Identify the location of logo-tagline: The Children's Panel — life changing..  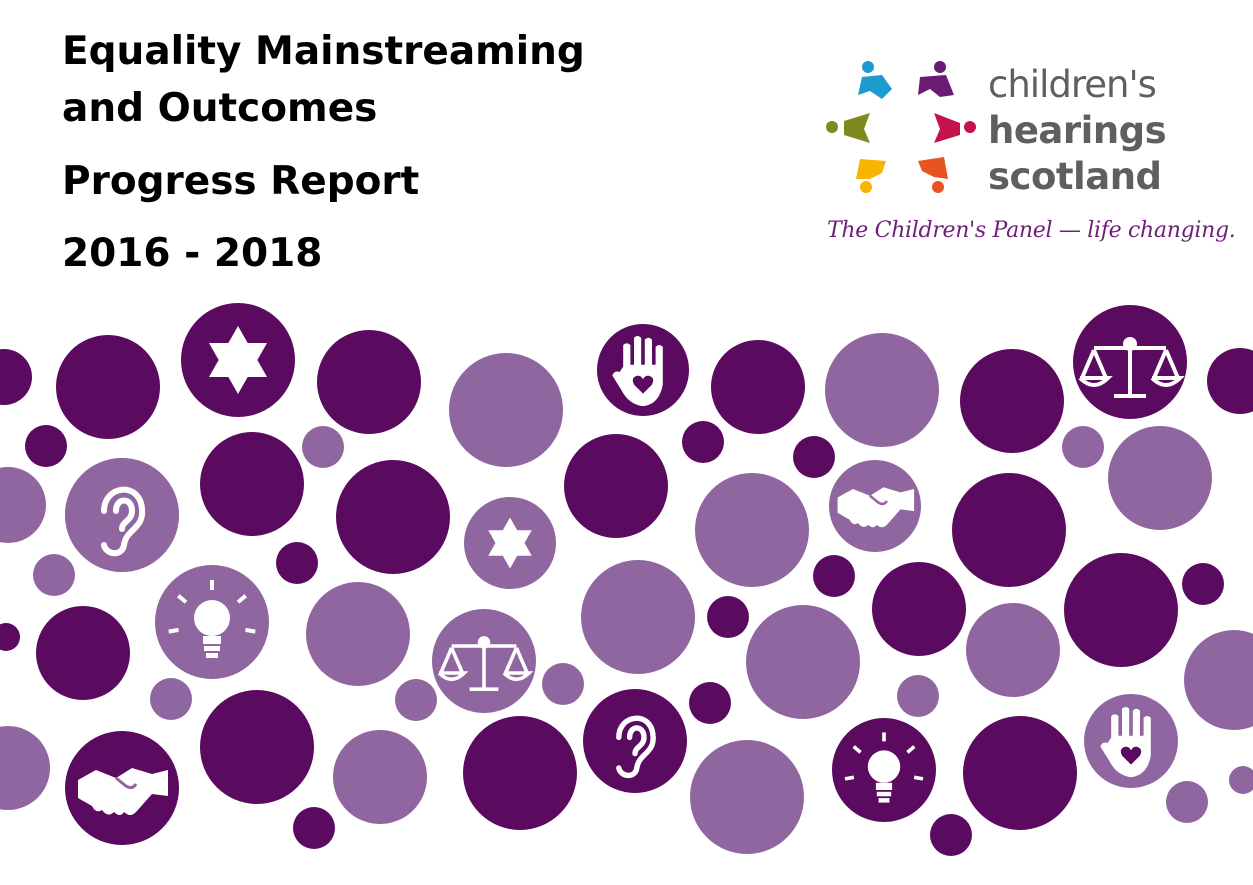
(1031, 230).